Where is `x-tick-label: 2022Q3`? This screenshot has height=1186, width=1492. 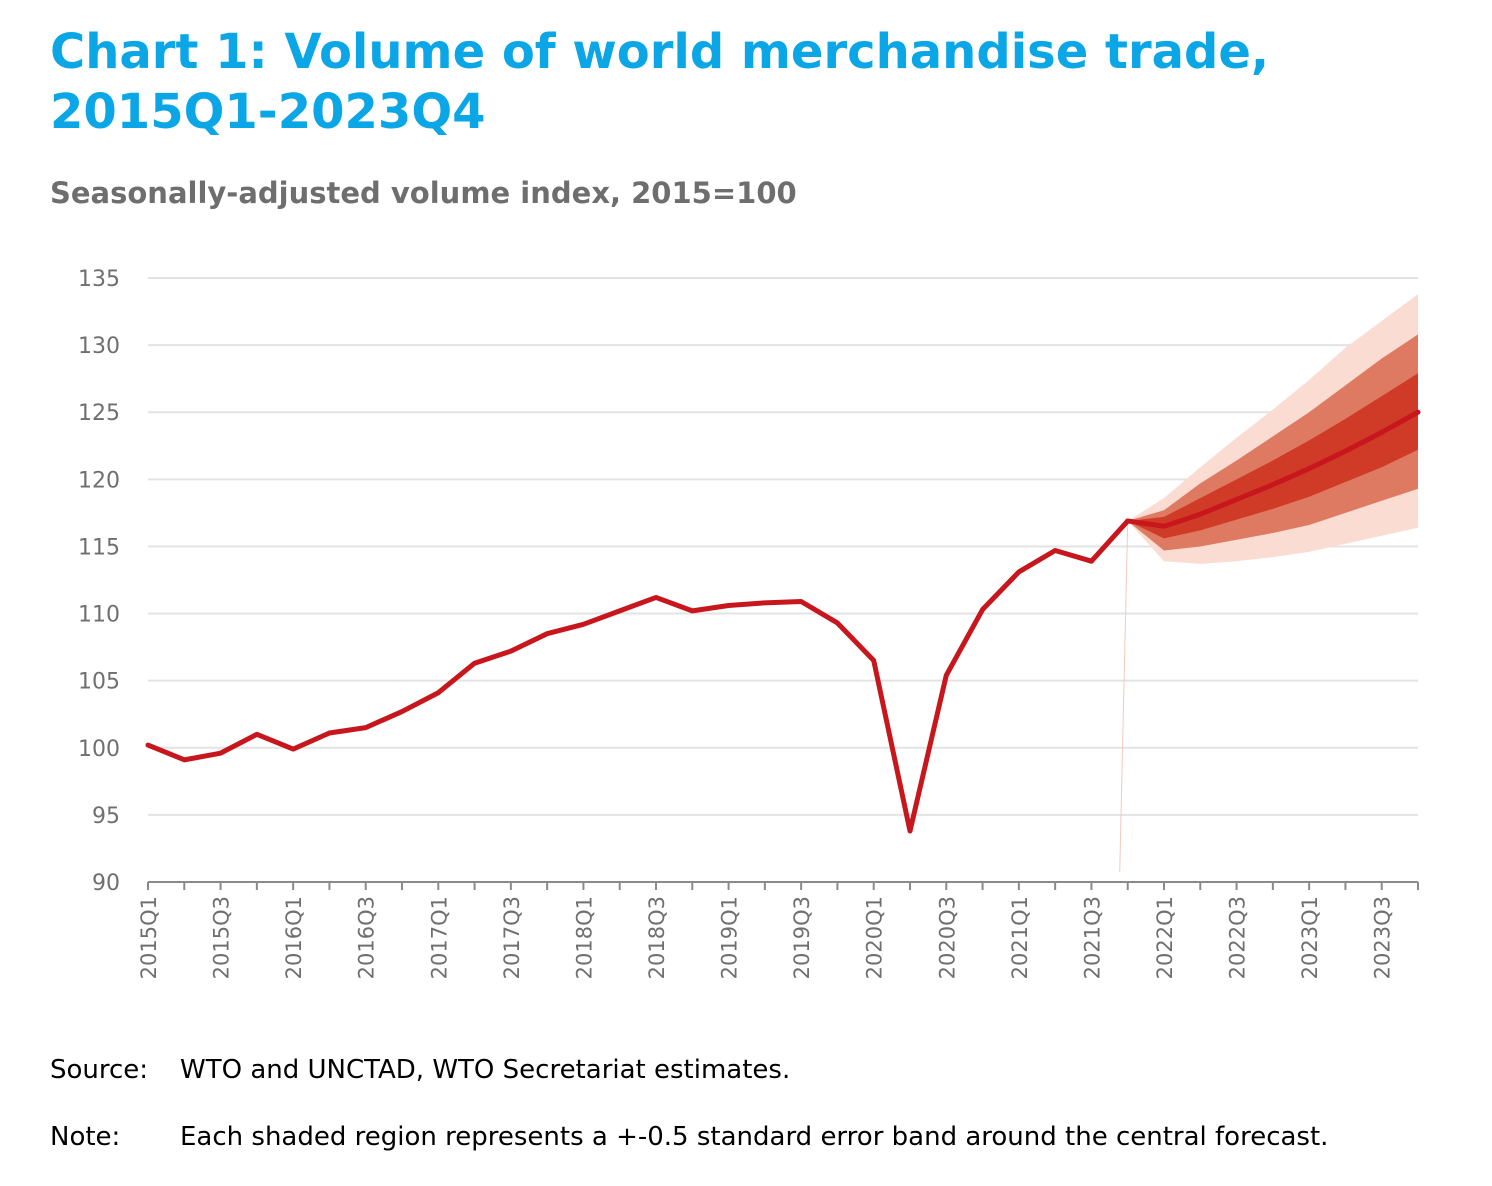 x-tick-label: 2022Q3 is located at coordinates (1238, 937).